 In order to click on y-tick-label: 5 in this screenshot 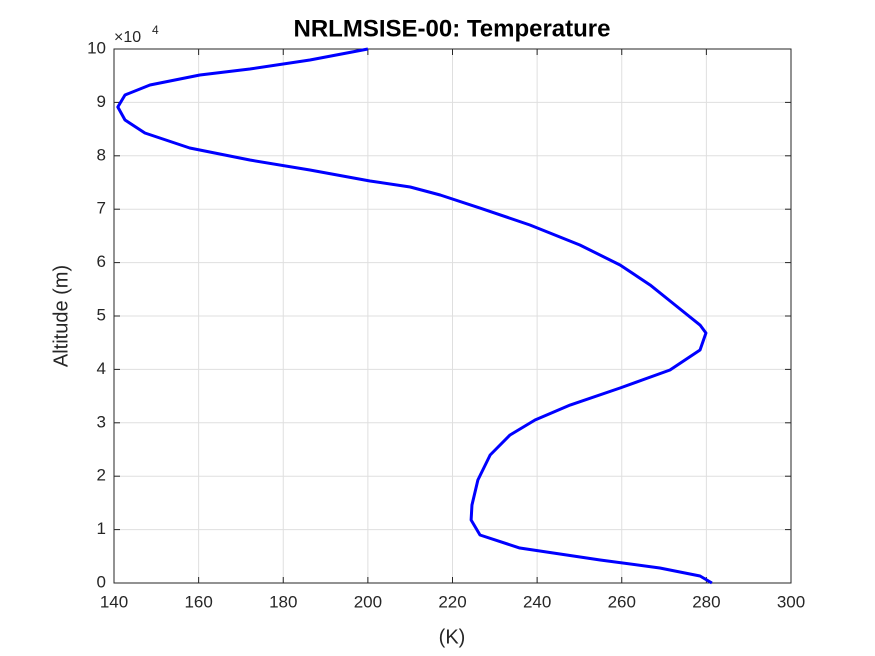, I will do `click(101, 314)`.